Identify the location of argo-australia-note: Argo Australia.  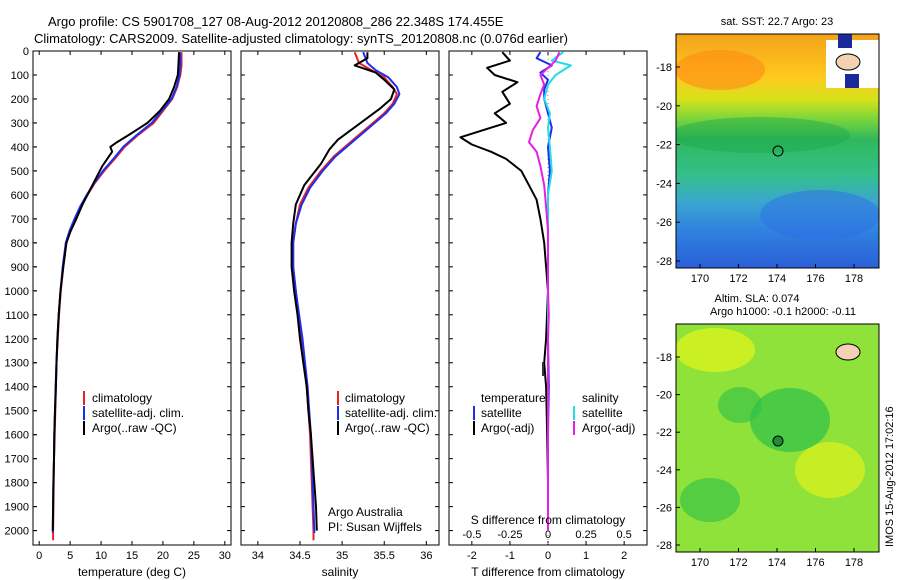
(365, 512).